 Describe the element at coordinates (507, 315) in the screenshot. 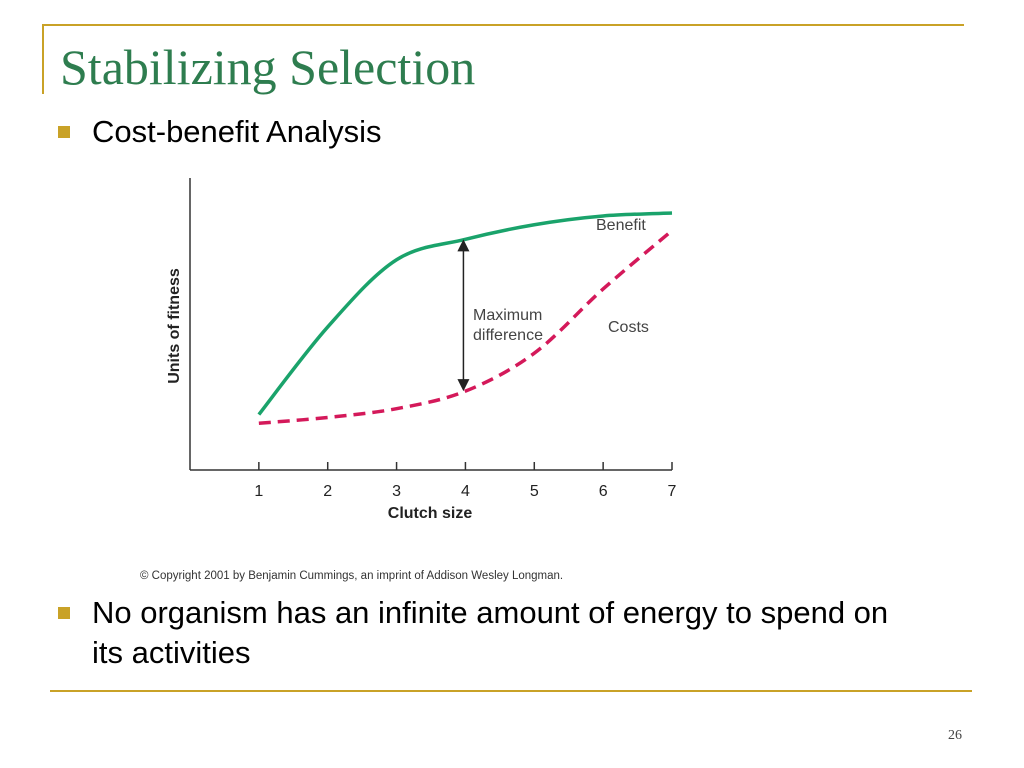

I see `annotation-line-1: Maximum` at that location.